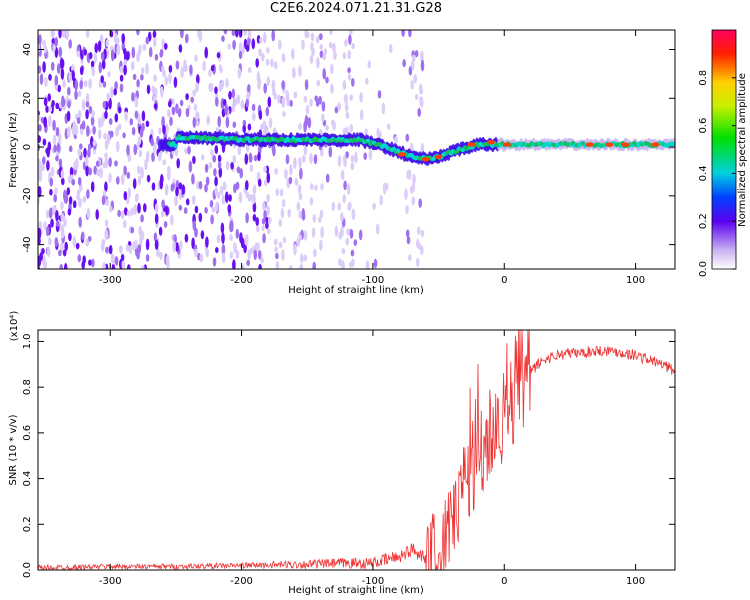  What do you see at coordinates (13, 150) in the screenshot?
I see `y-axis-label: Frequency (Hz)` at bounding box center [13, 150].